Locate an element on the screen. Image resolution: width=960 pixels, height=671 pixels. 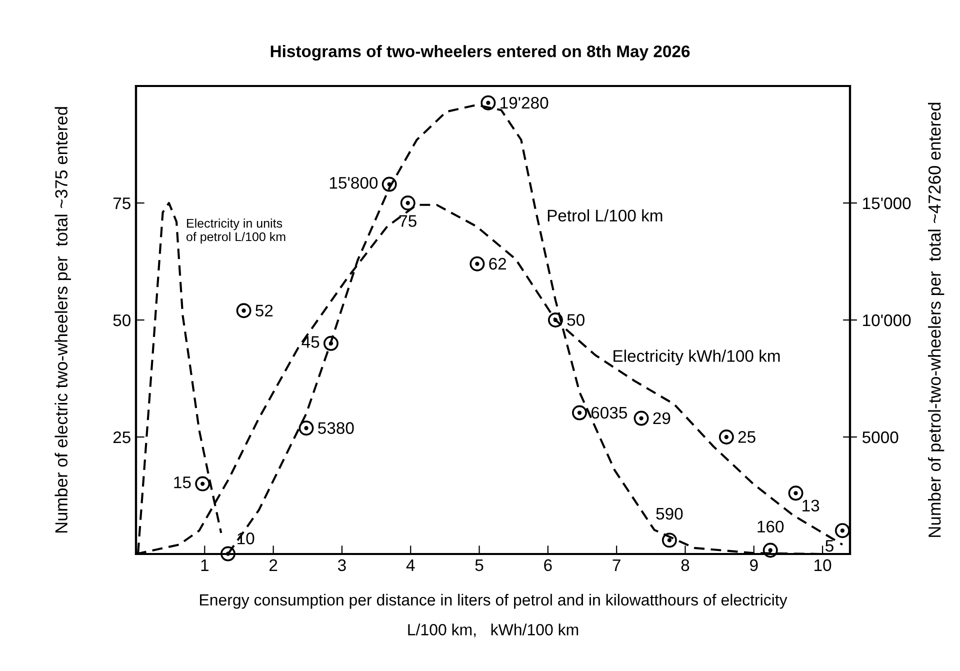
y2-axis-title: Number of petrol-two-wheelers per total ~47260 entered is located at coordinates (936, 319).